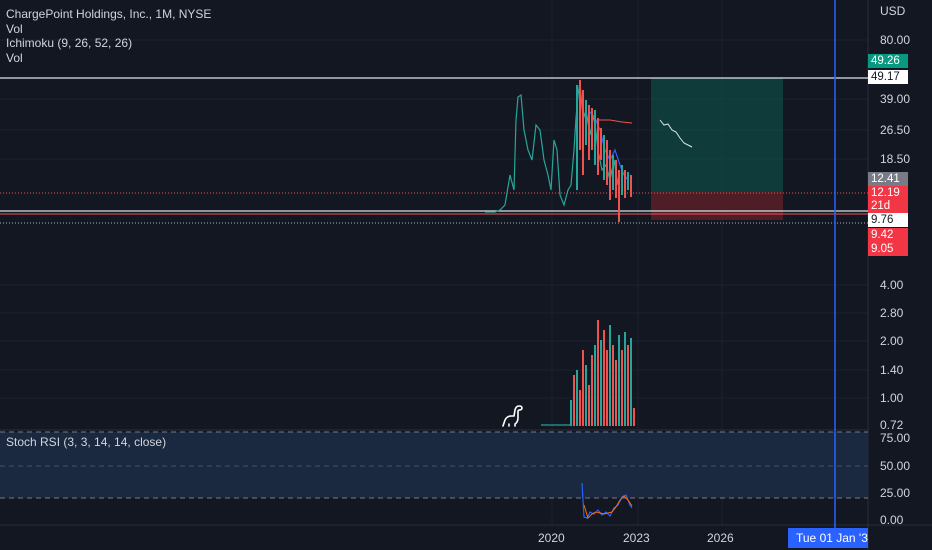 The image size is (932, 550). Describe the element at coordinates (892, 370) in the screenshot. I see `price-axis-label: 1.40` at that location.